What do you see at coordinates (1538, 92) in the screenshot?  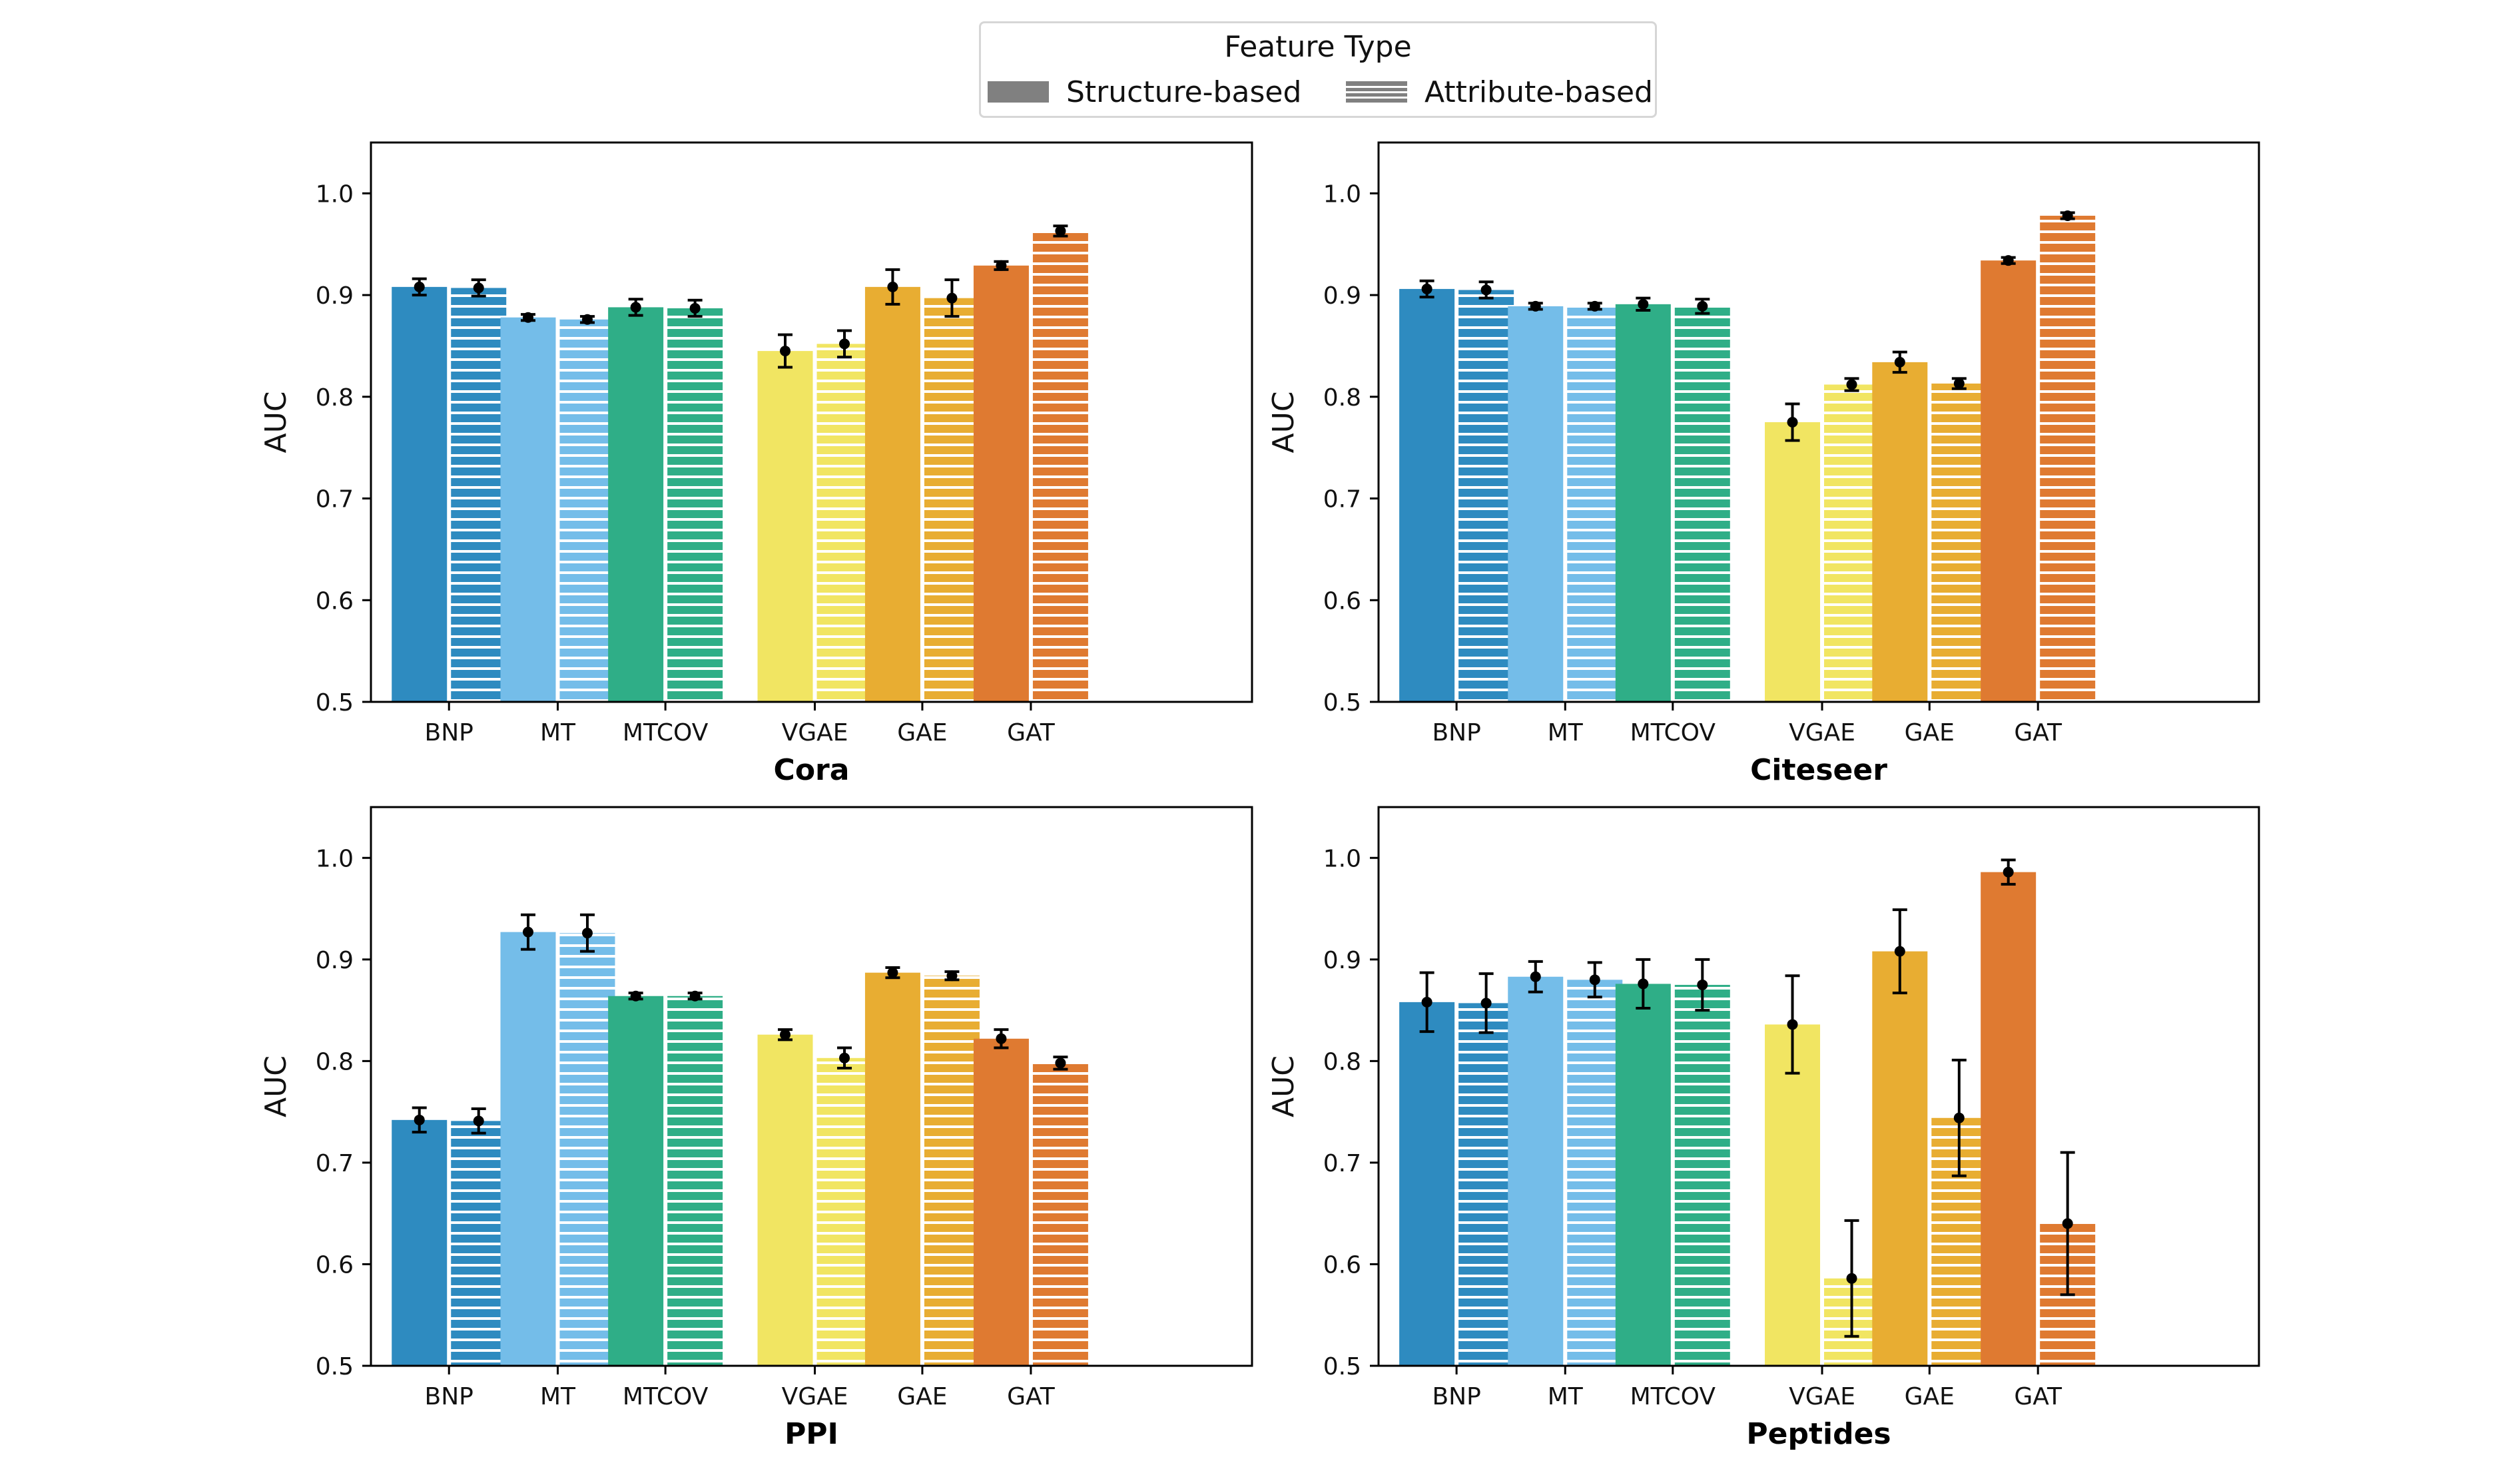 I see `legend-label-attribute: Attribute-based` at bounding box center [1538, 92].